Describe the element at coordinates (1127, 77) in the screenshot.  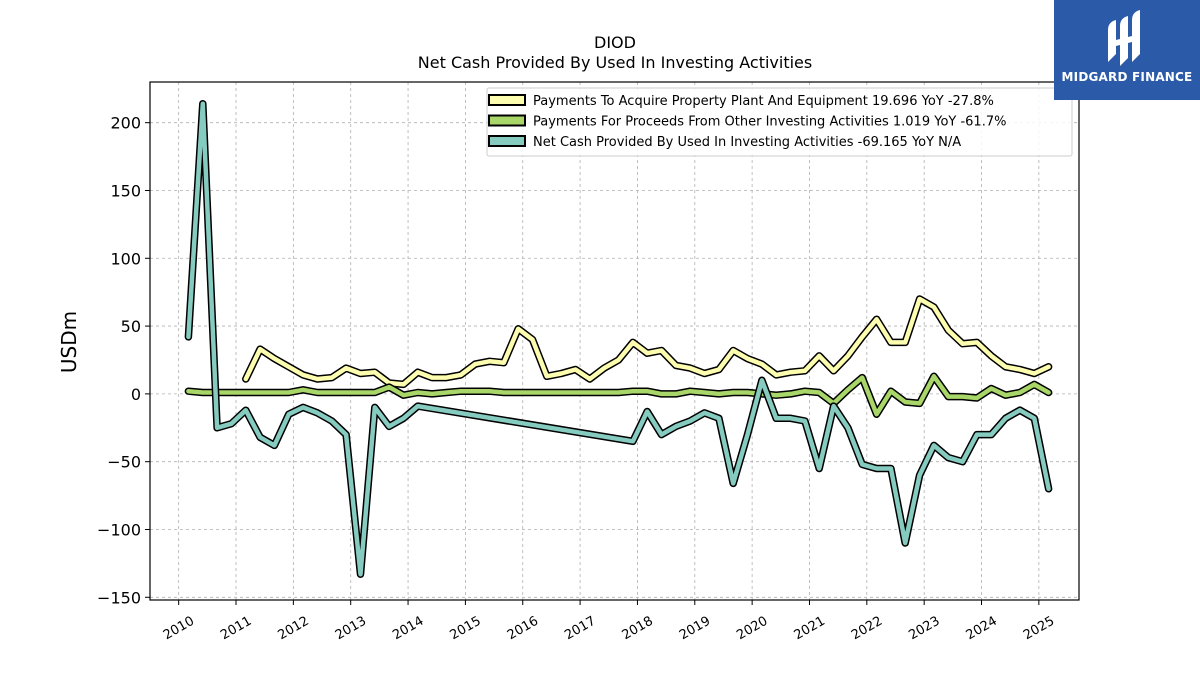
I see `logo-text: MIDGARD FINANCE` at that location.